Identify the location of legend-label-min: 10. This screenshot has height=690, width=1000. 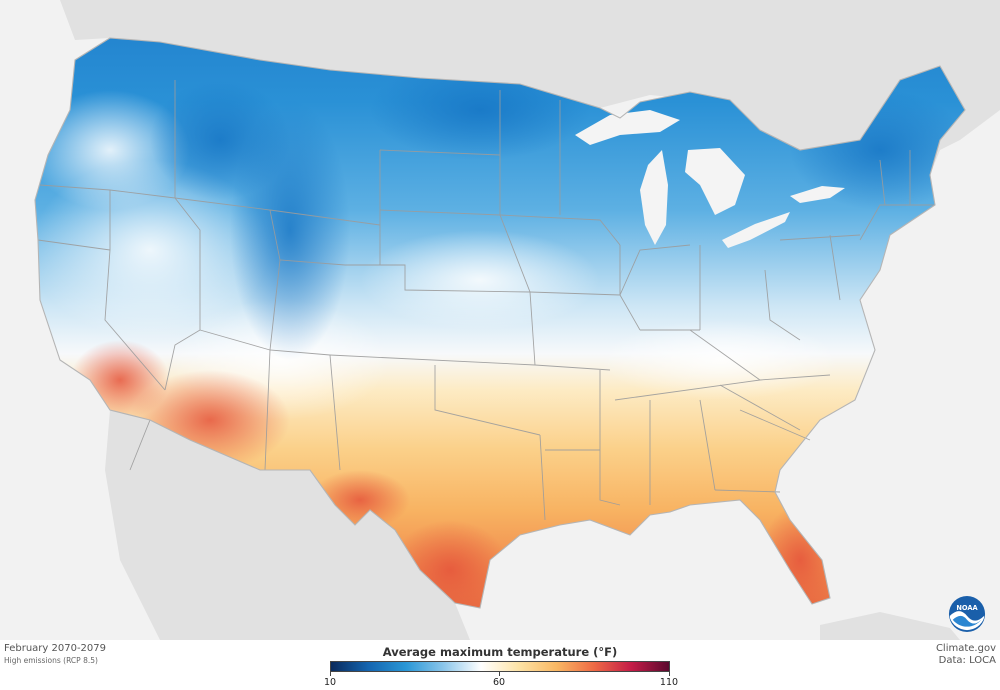
(330, 682).